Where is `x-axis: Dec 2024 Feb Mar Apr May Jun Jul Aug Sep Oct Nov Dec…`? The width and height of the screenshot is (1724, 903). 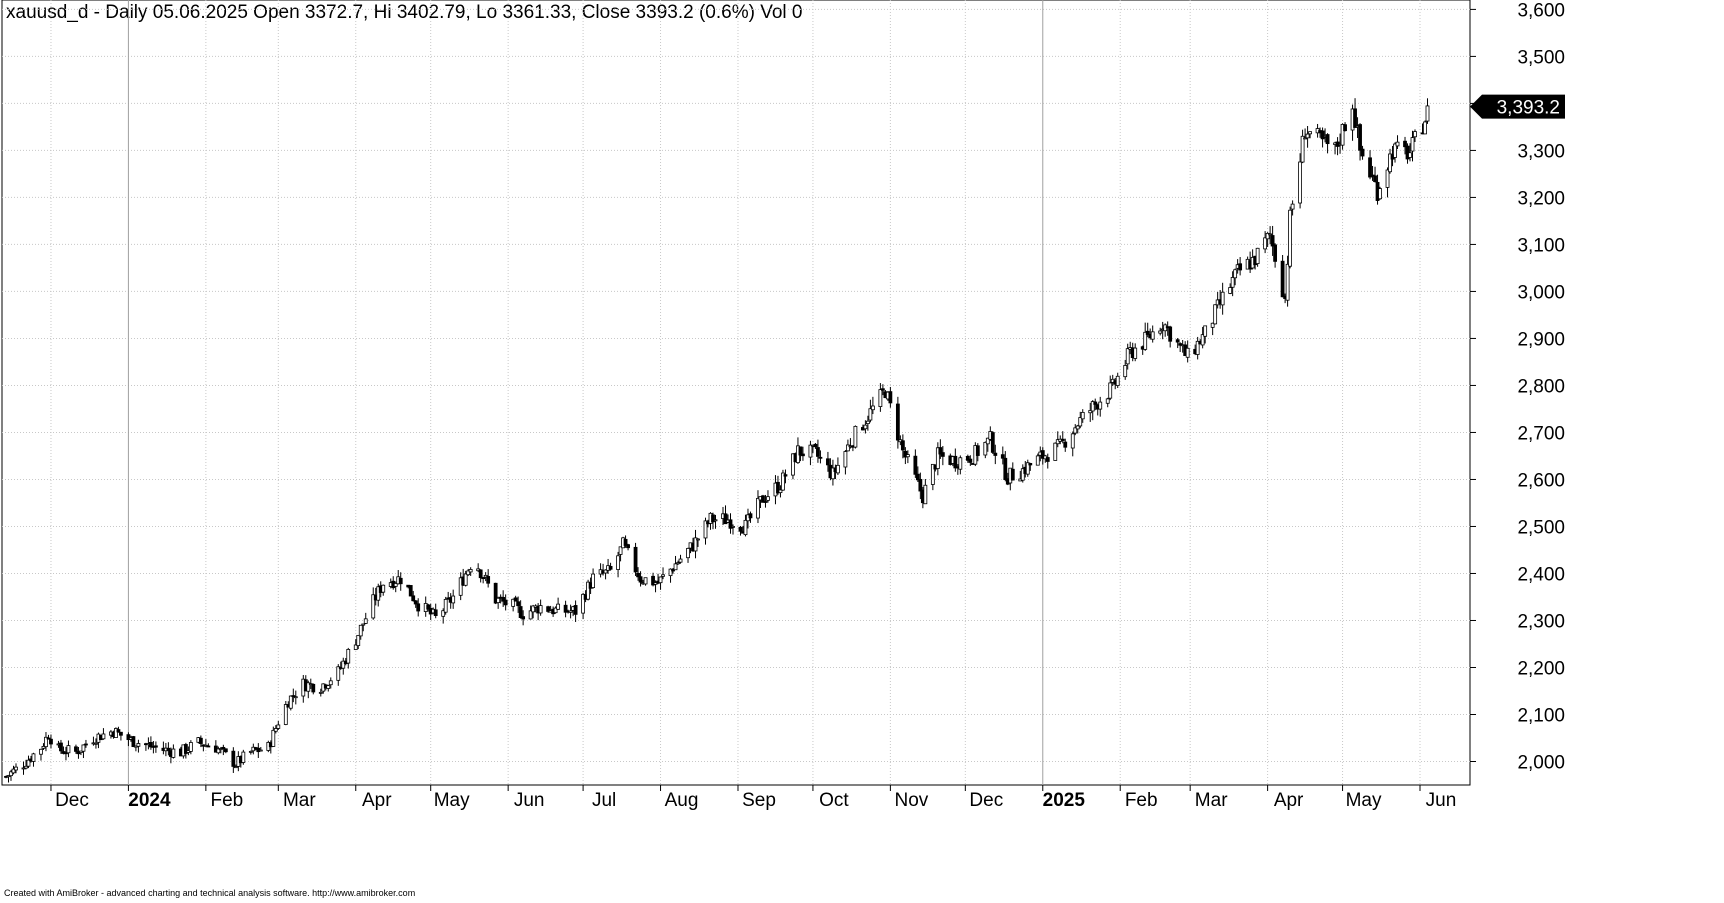 x-axis: Dec 2024 Feb Mar Apr May Jun Jul Aug Sep Oct Nov Dec… is located at coordinates (753, 798).